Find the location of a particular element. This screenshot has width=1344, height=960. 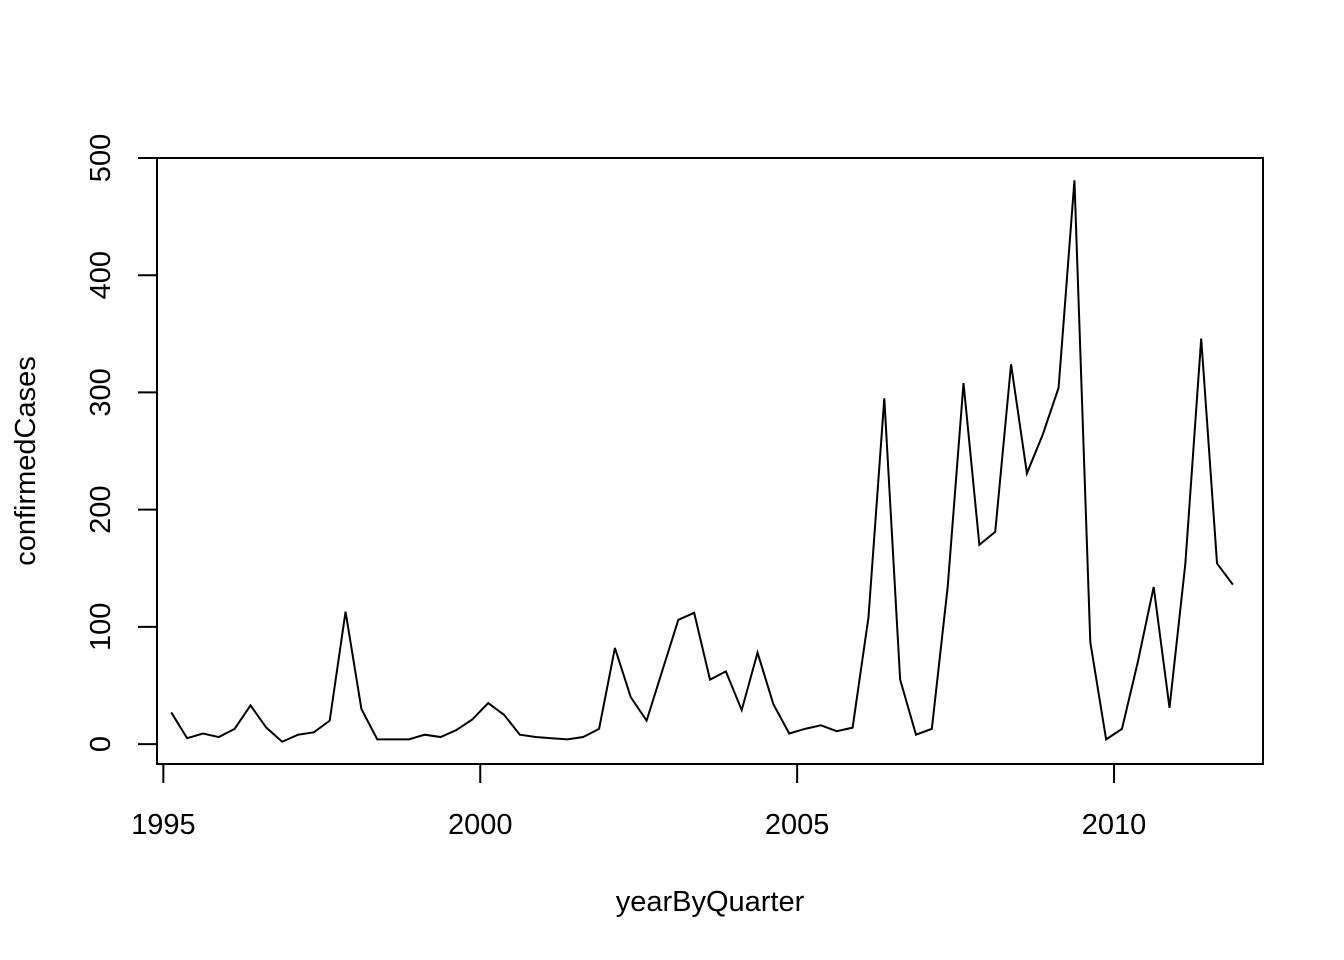

y-axis-label: confirmedCases is located at coordinates (26, 461).